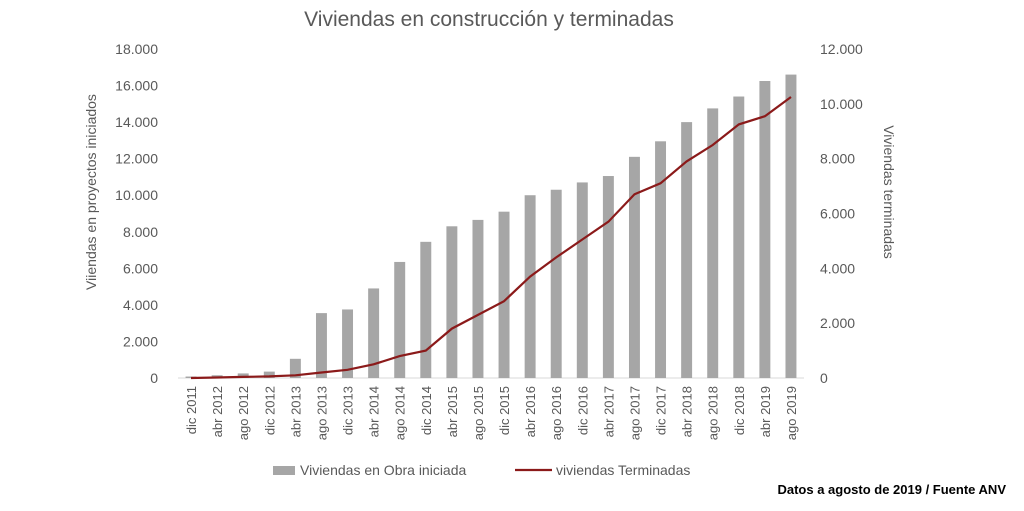 Image resolution: width=1024 pixels, height=511 pixels. I want to click on x-tick-label: abr 2017, so click(608, 411).